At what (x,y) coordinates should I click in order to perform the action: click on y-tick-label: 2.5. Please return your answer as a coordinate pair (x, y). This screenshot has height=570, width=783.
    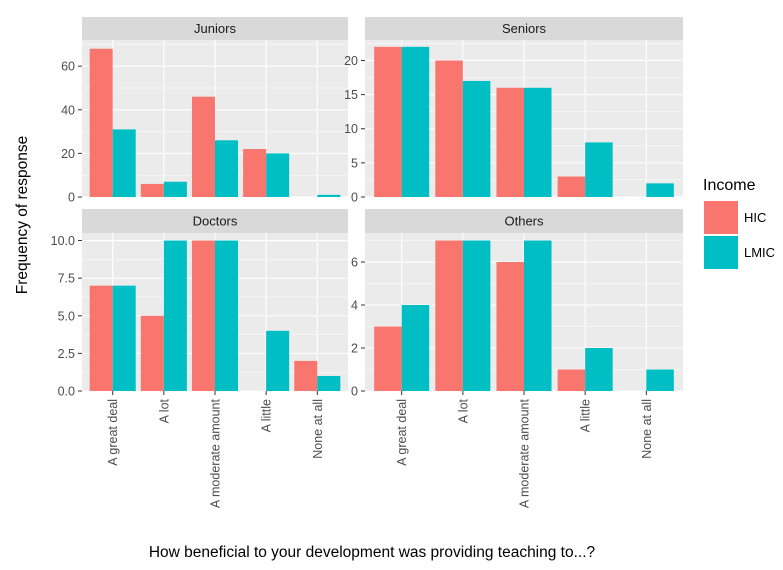
    Looking at the image, I should click on (66, 354).